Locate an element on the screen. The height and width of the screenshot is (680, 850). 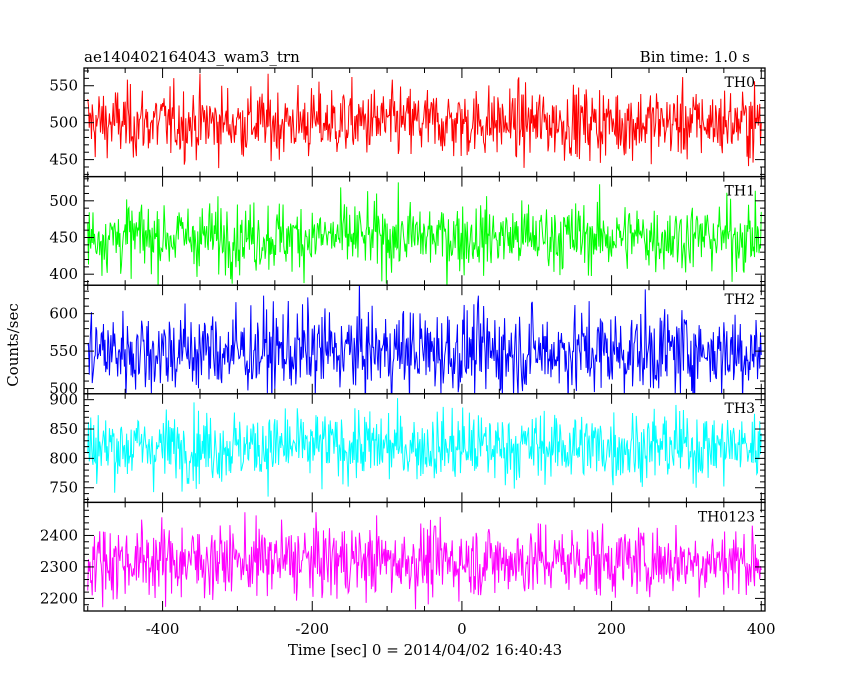
x-tick-label: -400 is located at coordinates (163, 629).